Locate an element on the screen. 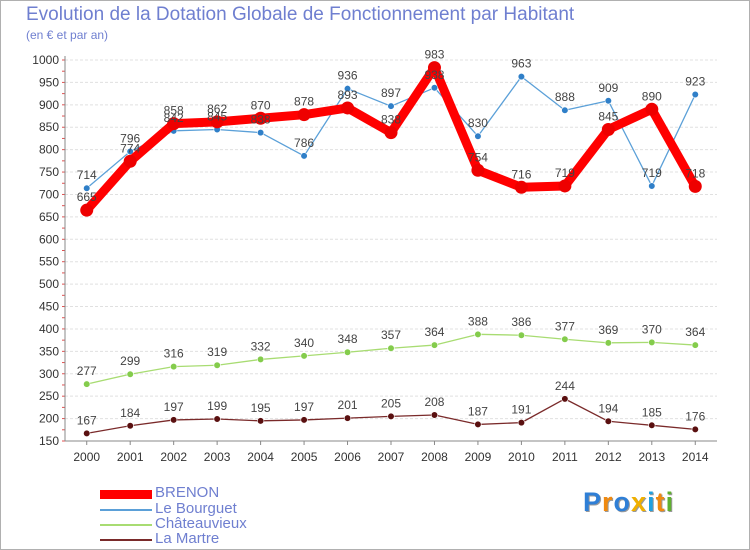 This screenshot has height=550, width=750. y-tick-label-800: 800 is located at coordinates (49, 150).